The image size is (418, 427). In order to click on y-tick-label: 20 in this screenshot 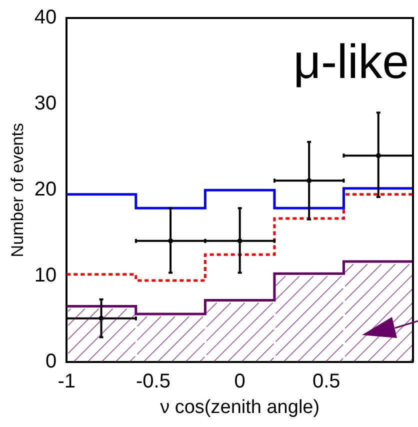, I will do `click(45, 189)`.